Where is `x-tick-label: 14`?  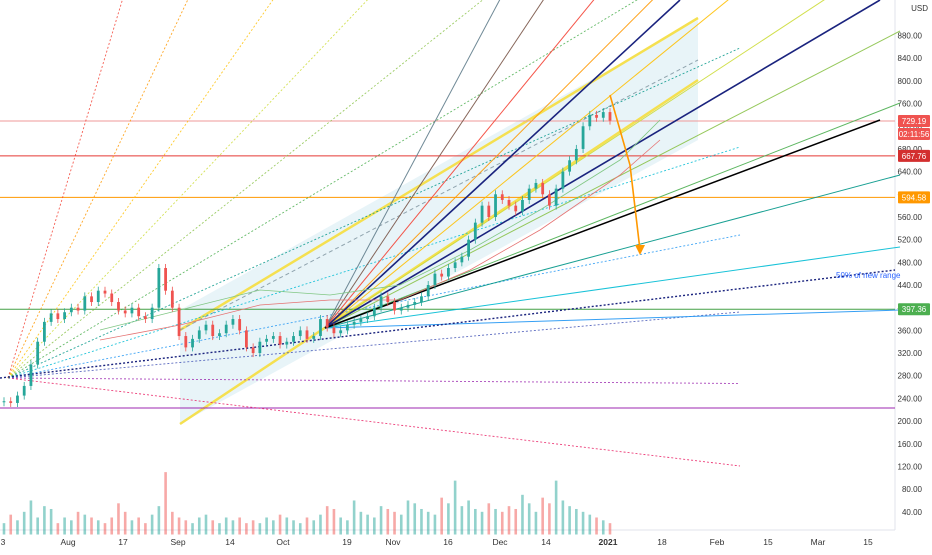 x-tick-label: 14 is located at coordinates (230, 542).